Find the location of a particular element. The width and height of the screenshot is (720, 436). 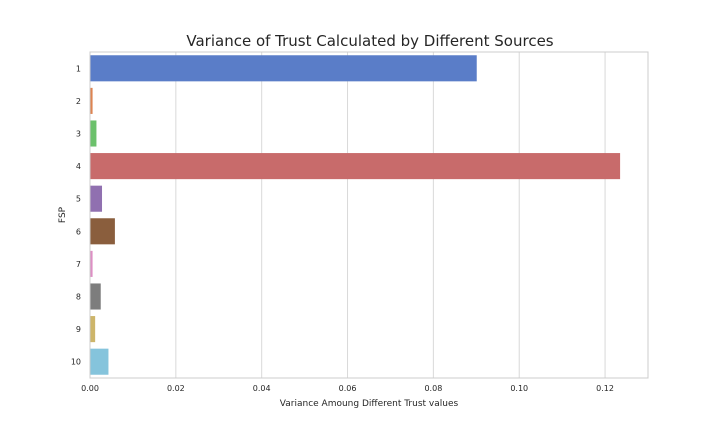

y-tick-label: 10 is located at coordinates (76, 362).